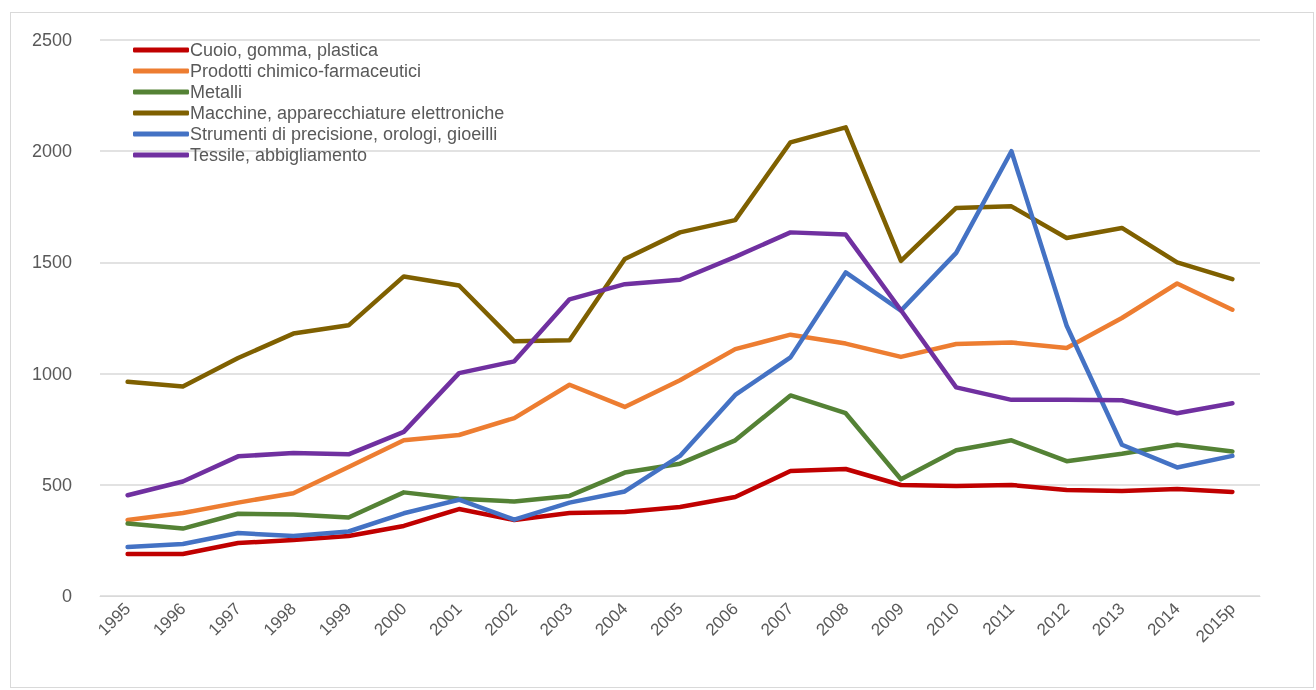 The height and width of the screenshot is (690, 1316). I want to click on legend-label: Cuoio, gomma, plastica, so click(285, 50).